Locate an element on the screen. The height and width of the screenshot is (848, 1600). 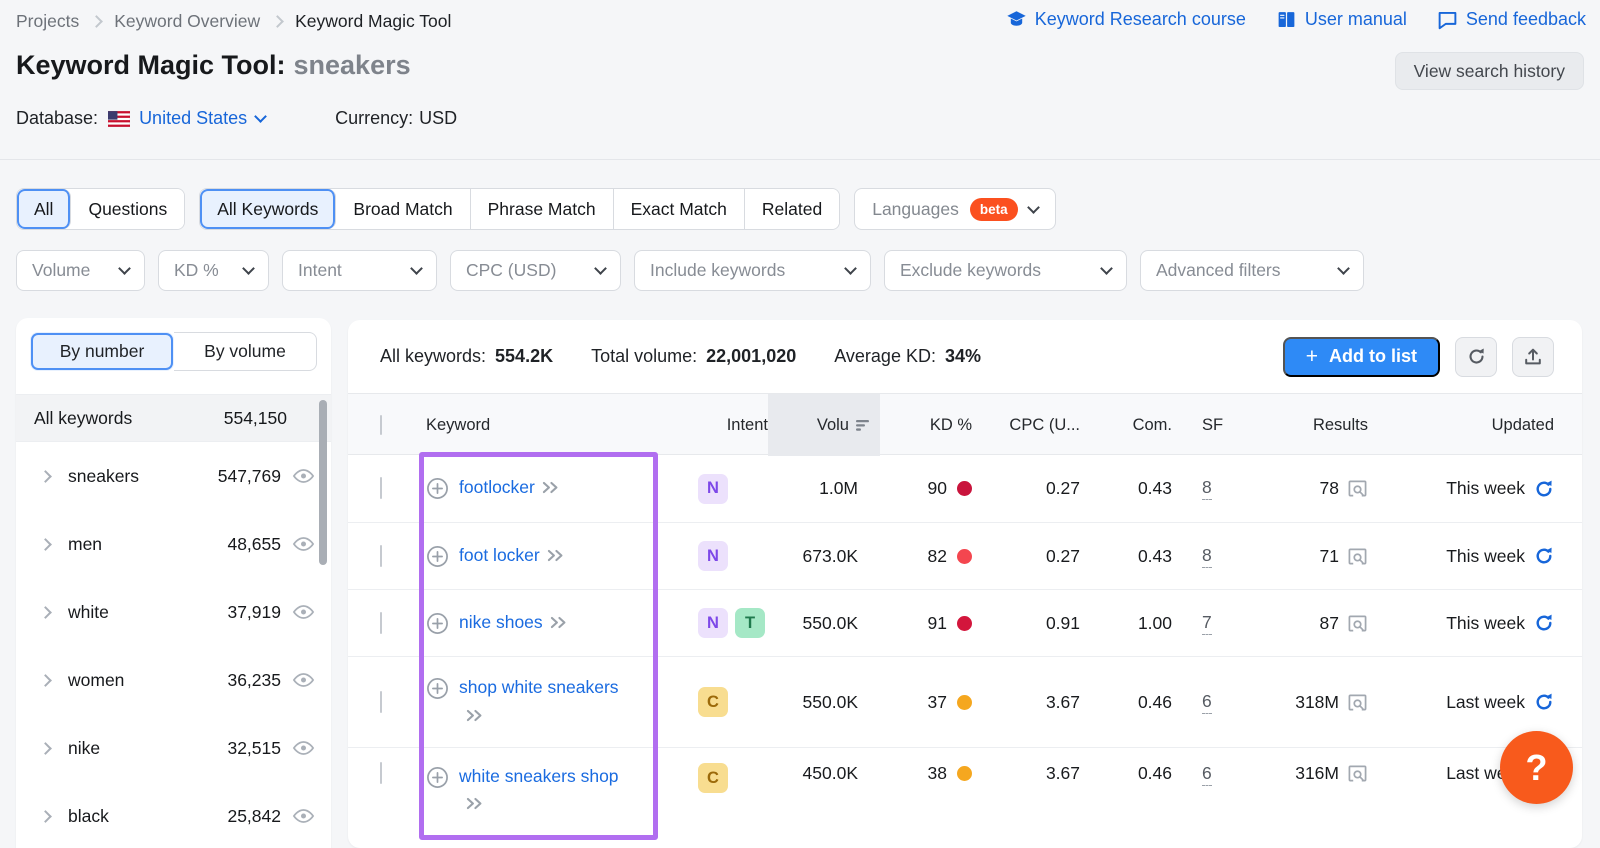
select-all-checkbox is located at coordinates (381, 424).